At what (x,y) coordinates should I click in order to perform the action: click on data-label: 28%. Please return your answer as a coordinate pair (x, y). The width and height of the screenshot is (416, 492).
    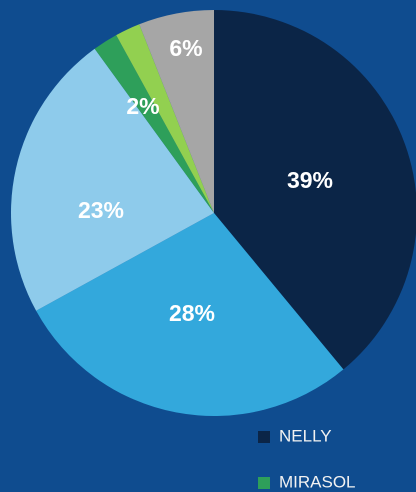
    Looking at the image, I should click on (192, 313).